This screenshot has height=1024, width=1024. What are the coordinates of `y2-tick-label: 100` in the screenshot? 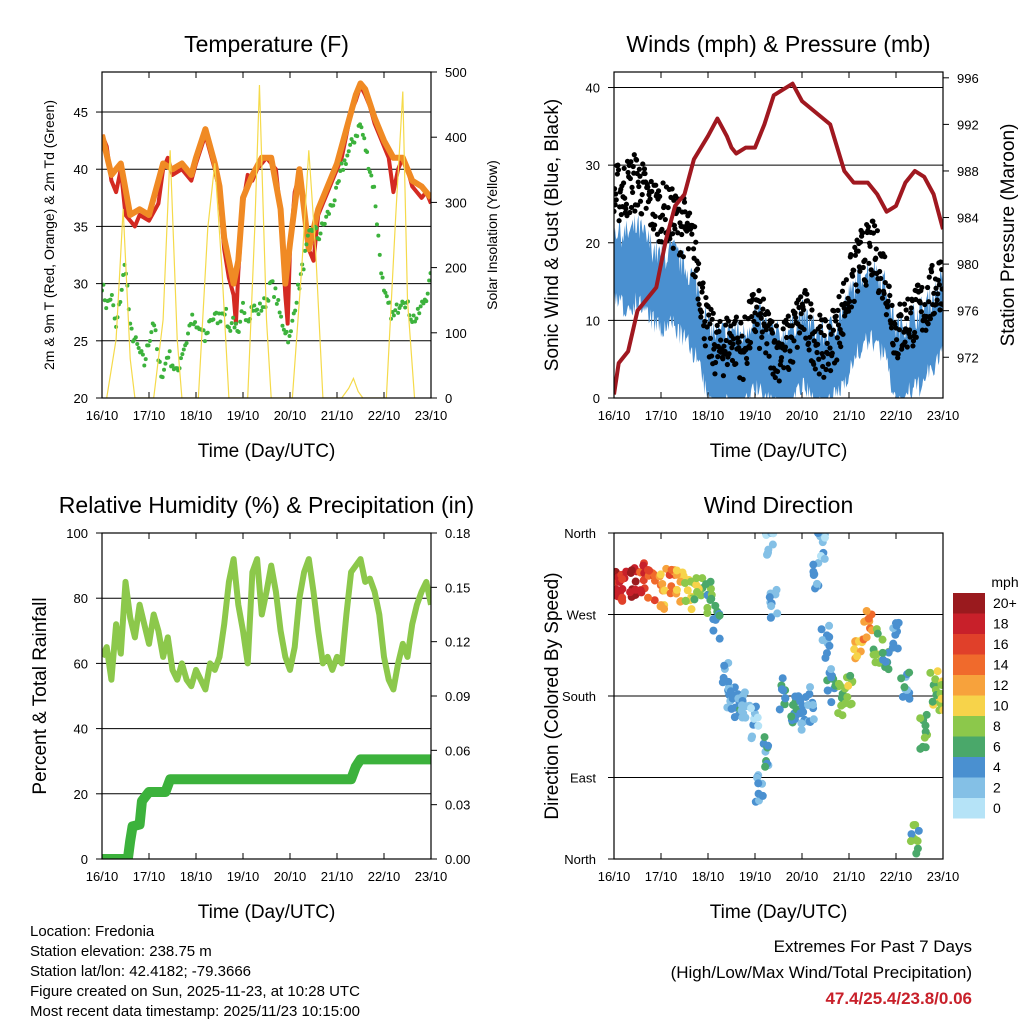 It's located at (456, 333).